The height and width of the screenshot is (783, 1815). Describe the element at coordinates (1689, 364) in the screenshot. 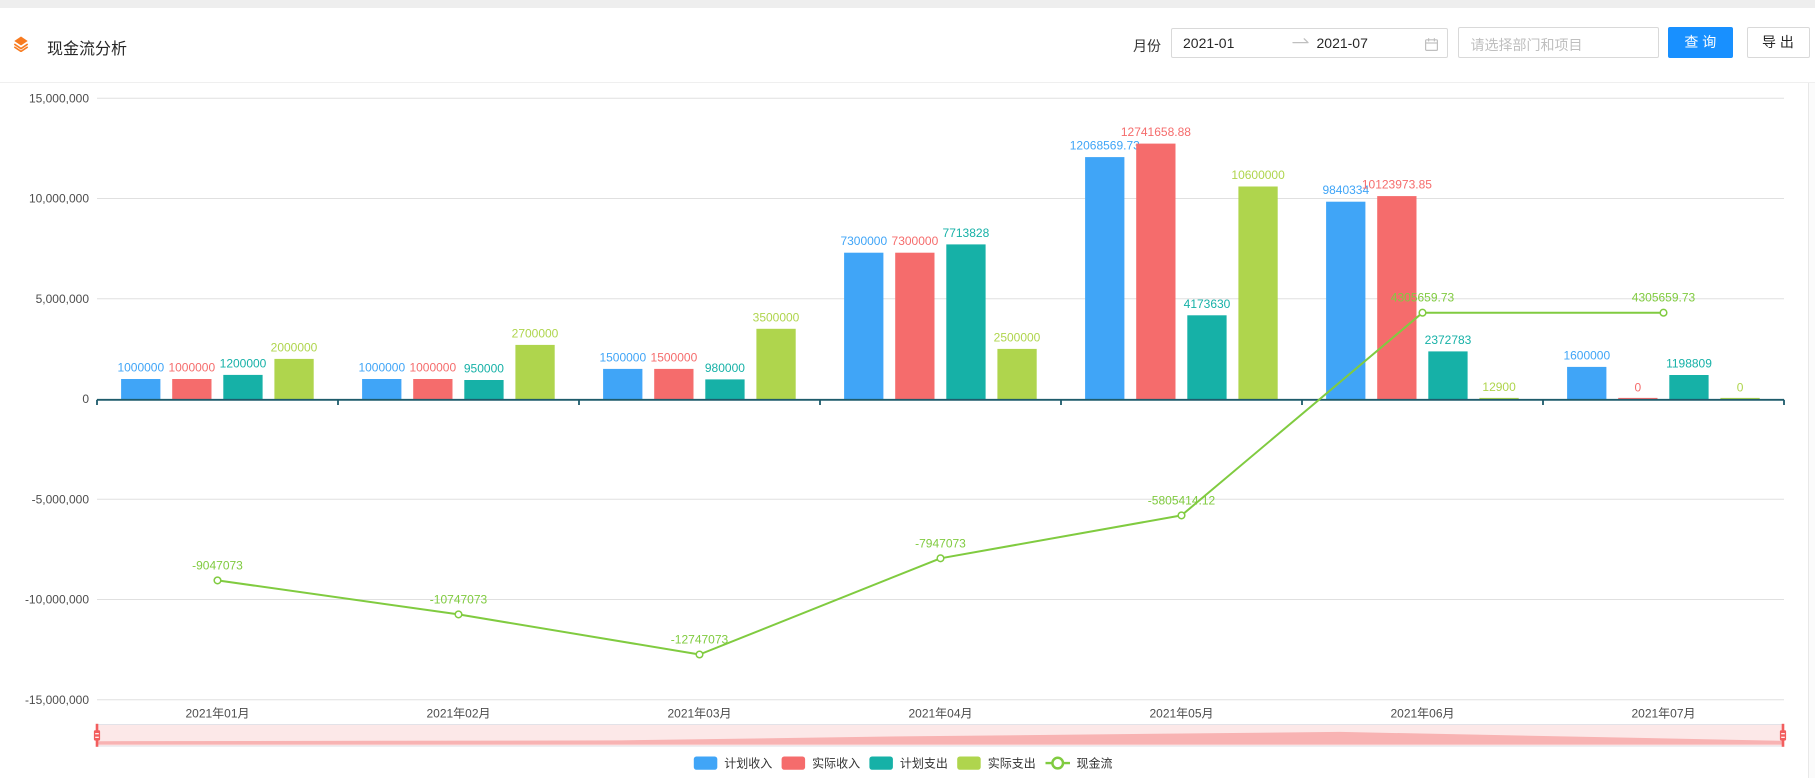

I see `svg-text: 1198809` at that location.